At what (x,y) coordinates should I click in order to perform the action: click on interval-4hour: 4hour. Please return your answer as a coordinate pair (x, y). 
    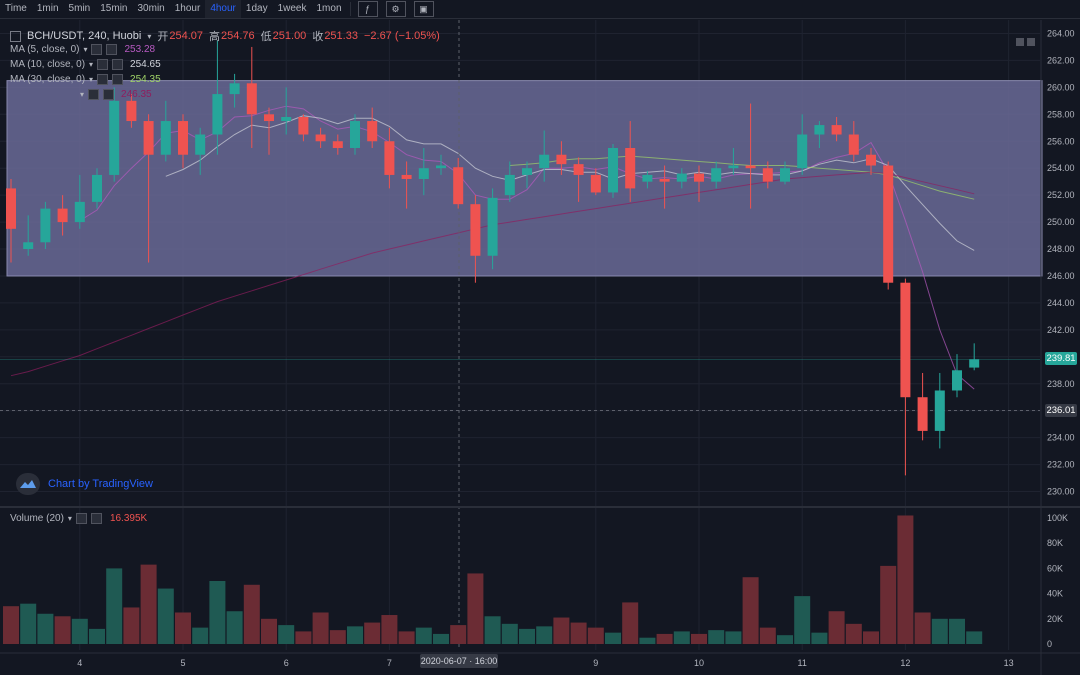
    Looking at the image, I should click on (223, 9).